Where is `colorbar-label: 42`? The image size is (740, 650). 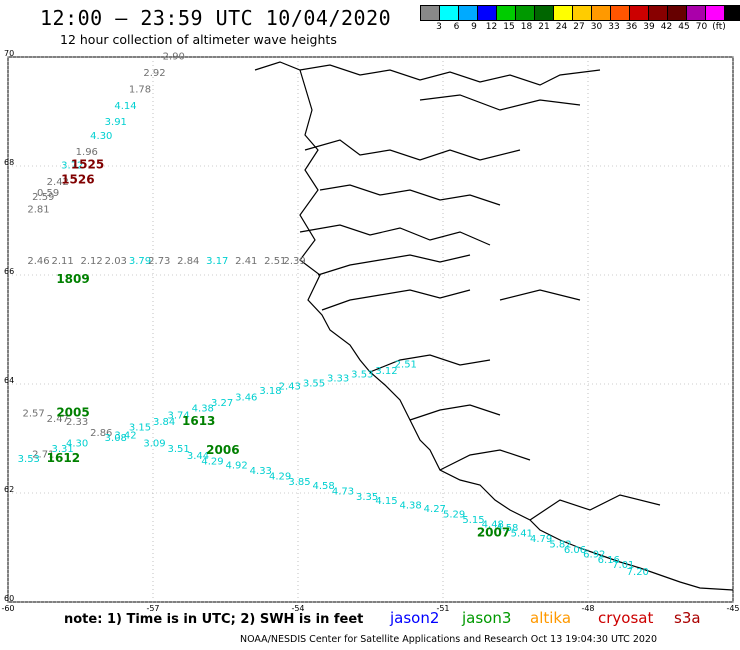
colorbar-label: 42 is located at coordinates (666, 27).